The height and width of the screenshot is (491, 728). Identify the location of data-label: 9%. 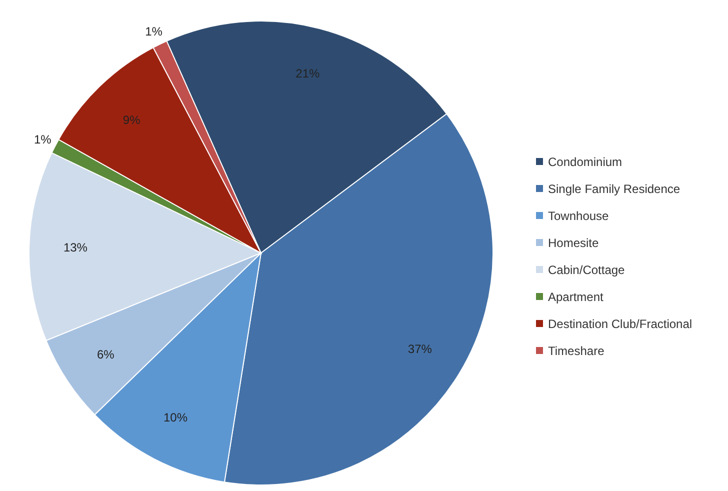
(131, 119).